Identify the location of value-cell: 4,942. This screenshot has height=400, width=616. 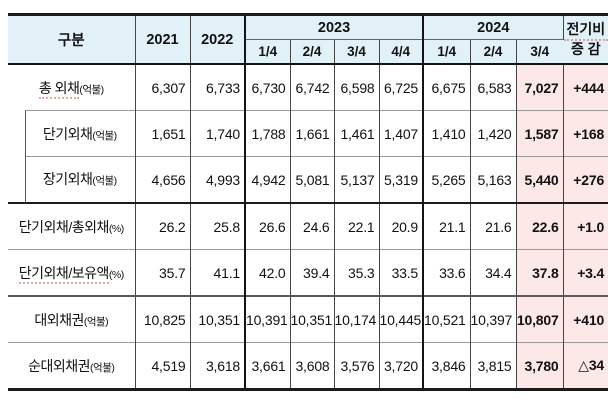
(268, 179).